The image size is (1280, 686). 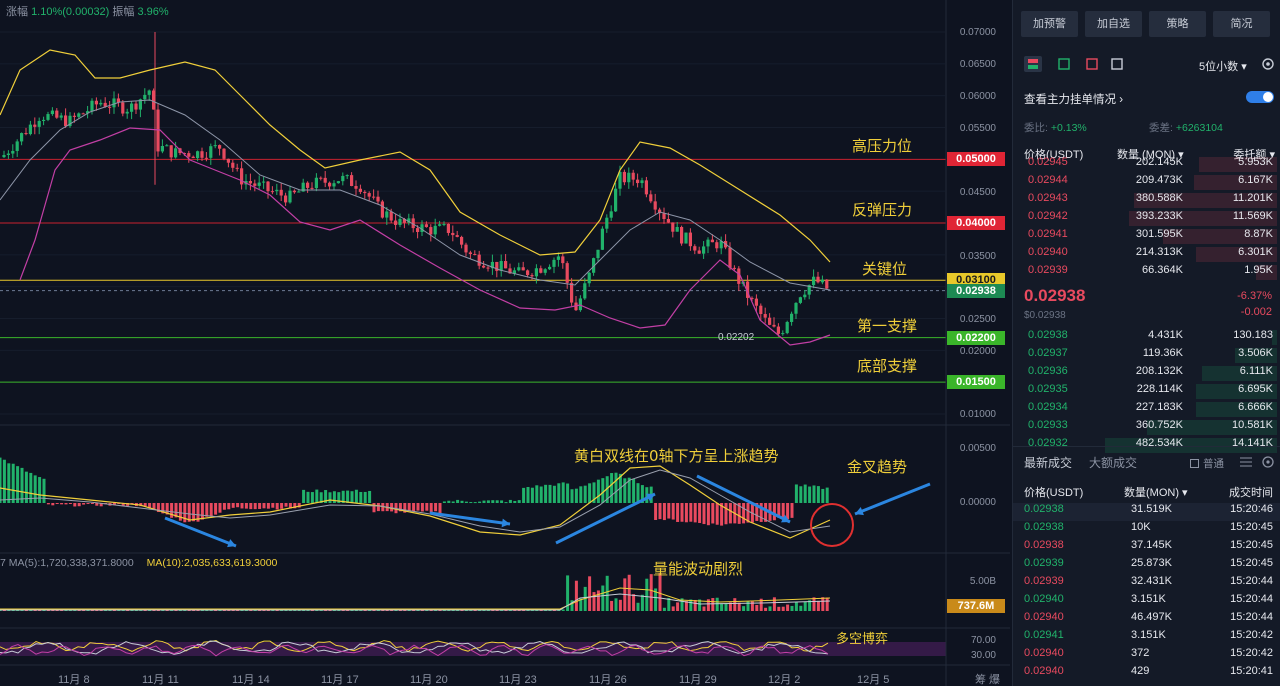 I want to click on orderbook-row: 0.02933 360.752K 10.581K, so click(x=1146, y=428).